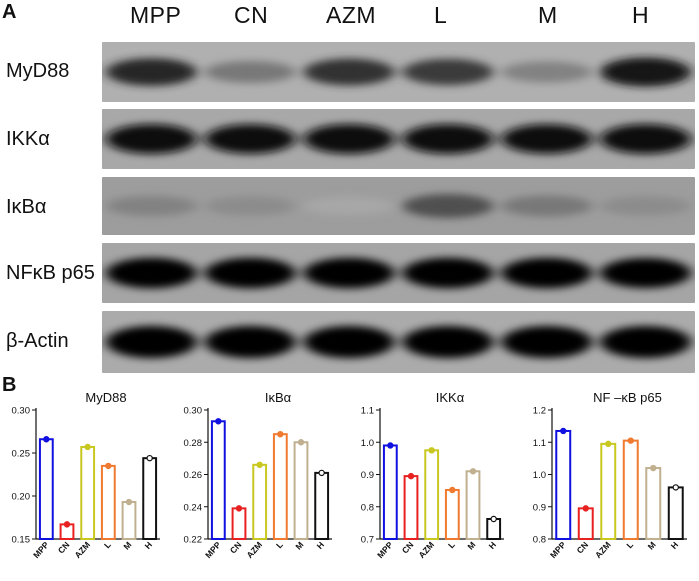 This screenshot has width=699, height=581. Describe the element at coordinates (193, 507) in the screenshot. I see `y-tick-label: 0.24` at that location.